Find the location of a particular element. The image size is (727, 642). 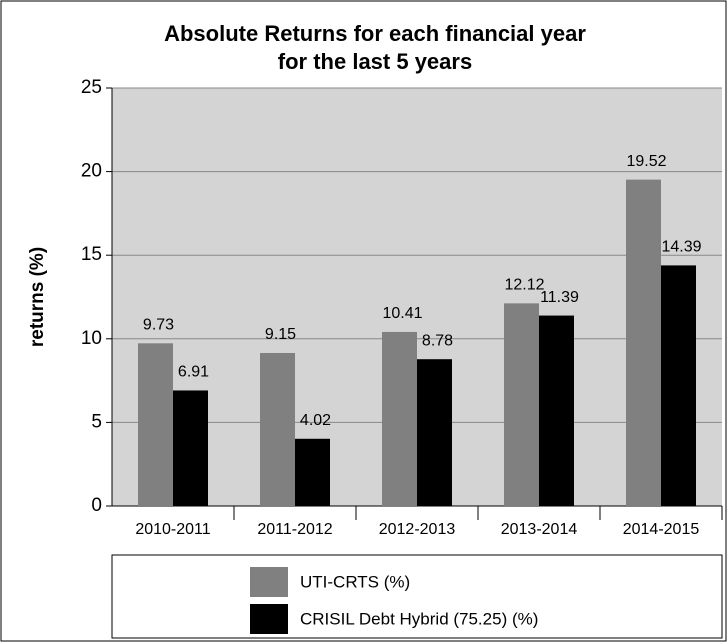

value-label: 6.91 is located at coordinates (193, 372).